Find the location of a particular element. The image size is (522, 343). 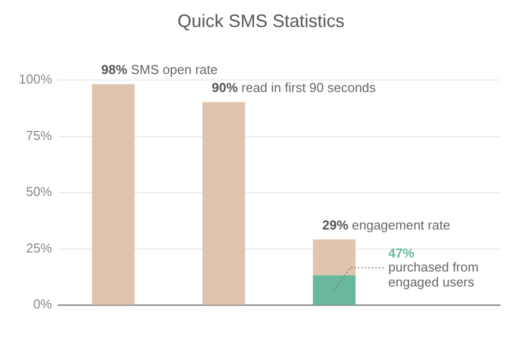

y-tick-label: 100% is located at coordinates (35, 79).